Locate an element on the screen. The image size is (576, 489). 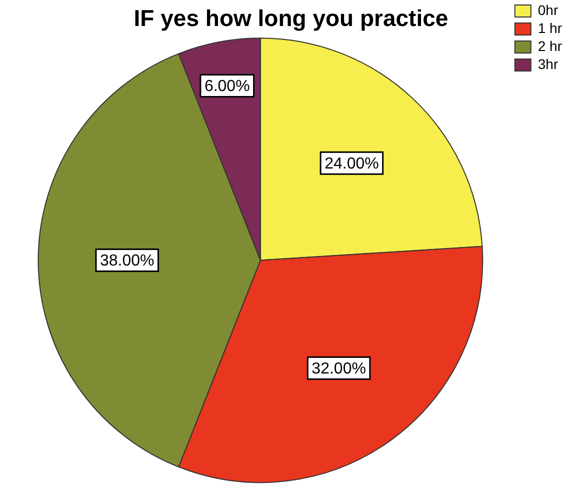
legend-label: 3hr is located at coordinates (548, 64).